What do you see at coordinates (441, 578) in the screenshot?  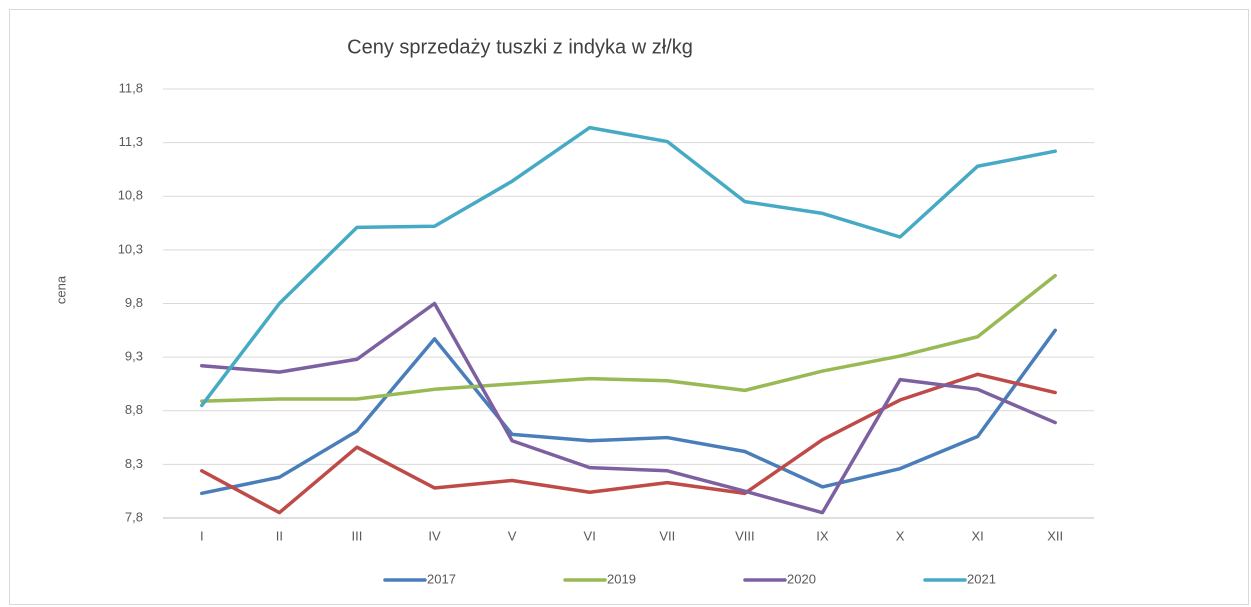 I see `legend-label: 2017` at bounding box center [441, 578].